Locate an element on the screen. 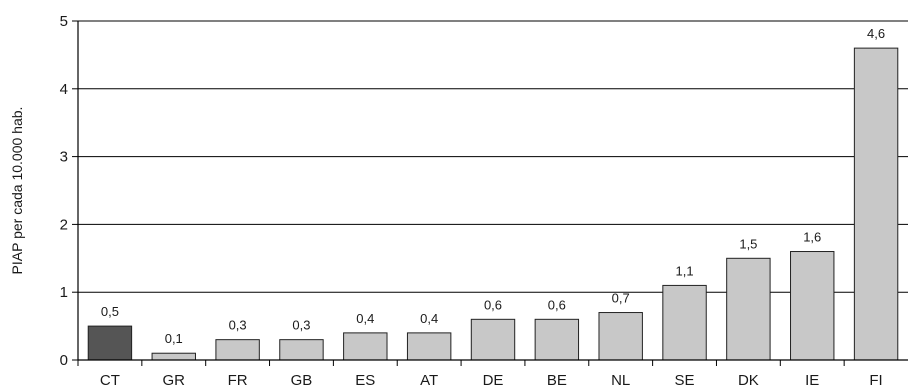 The image size is (909, 390). bar-gr is located at coordinates (173, 356).